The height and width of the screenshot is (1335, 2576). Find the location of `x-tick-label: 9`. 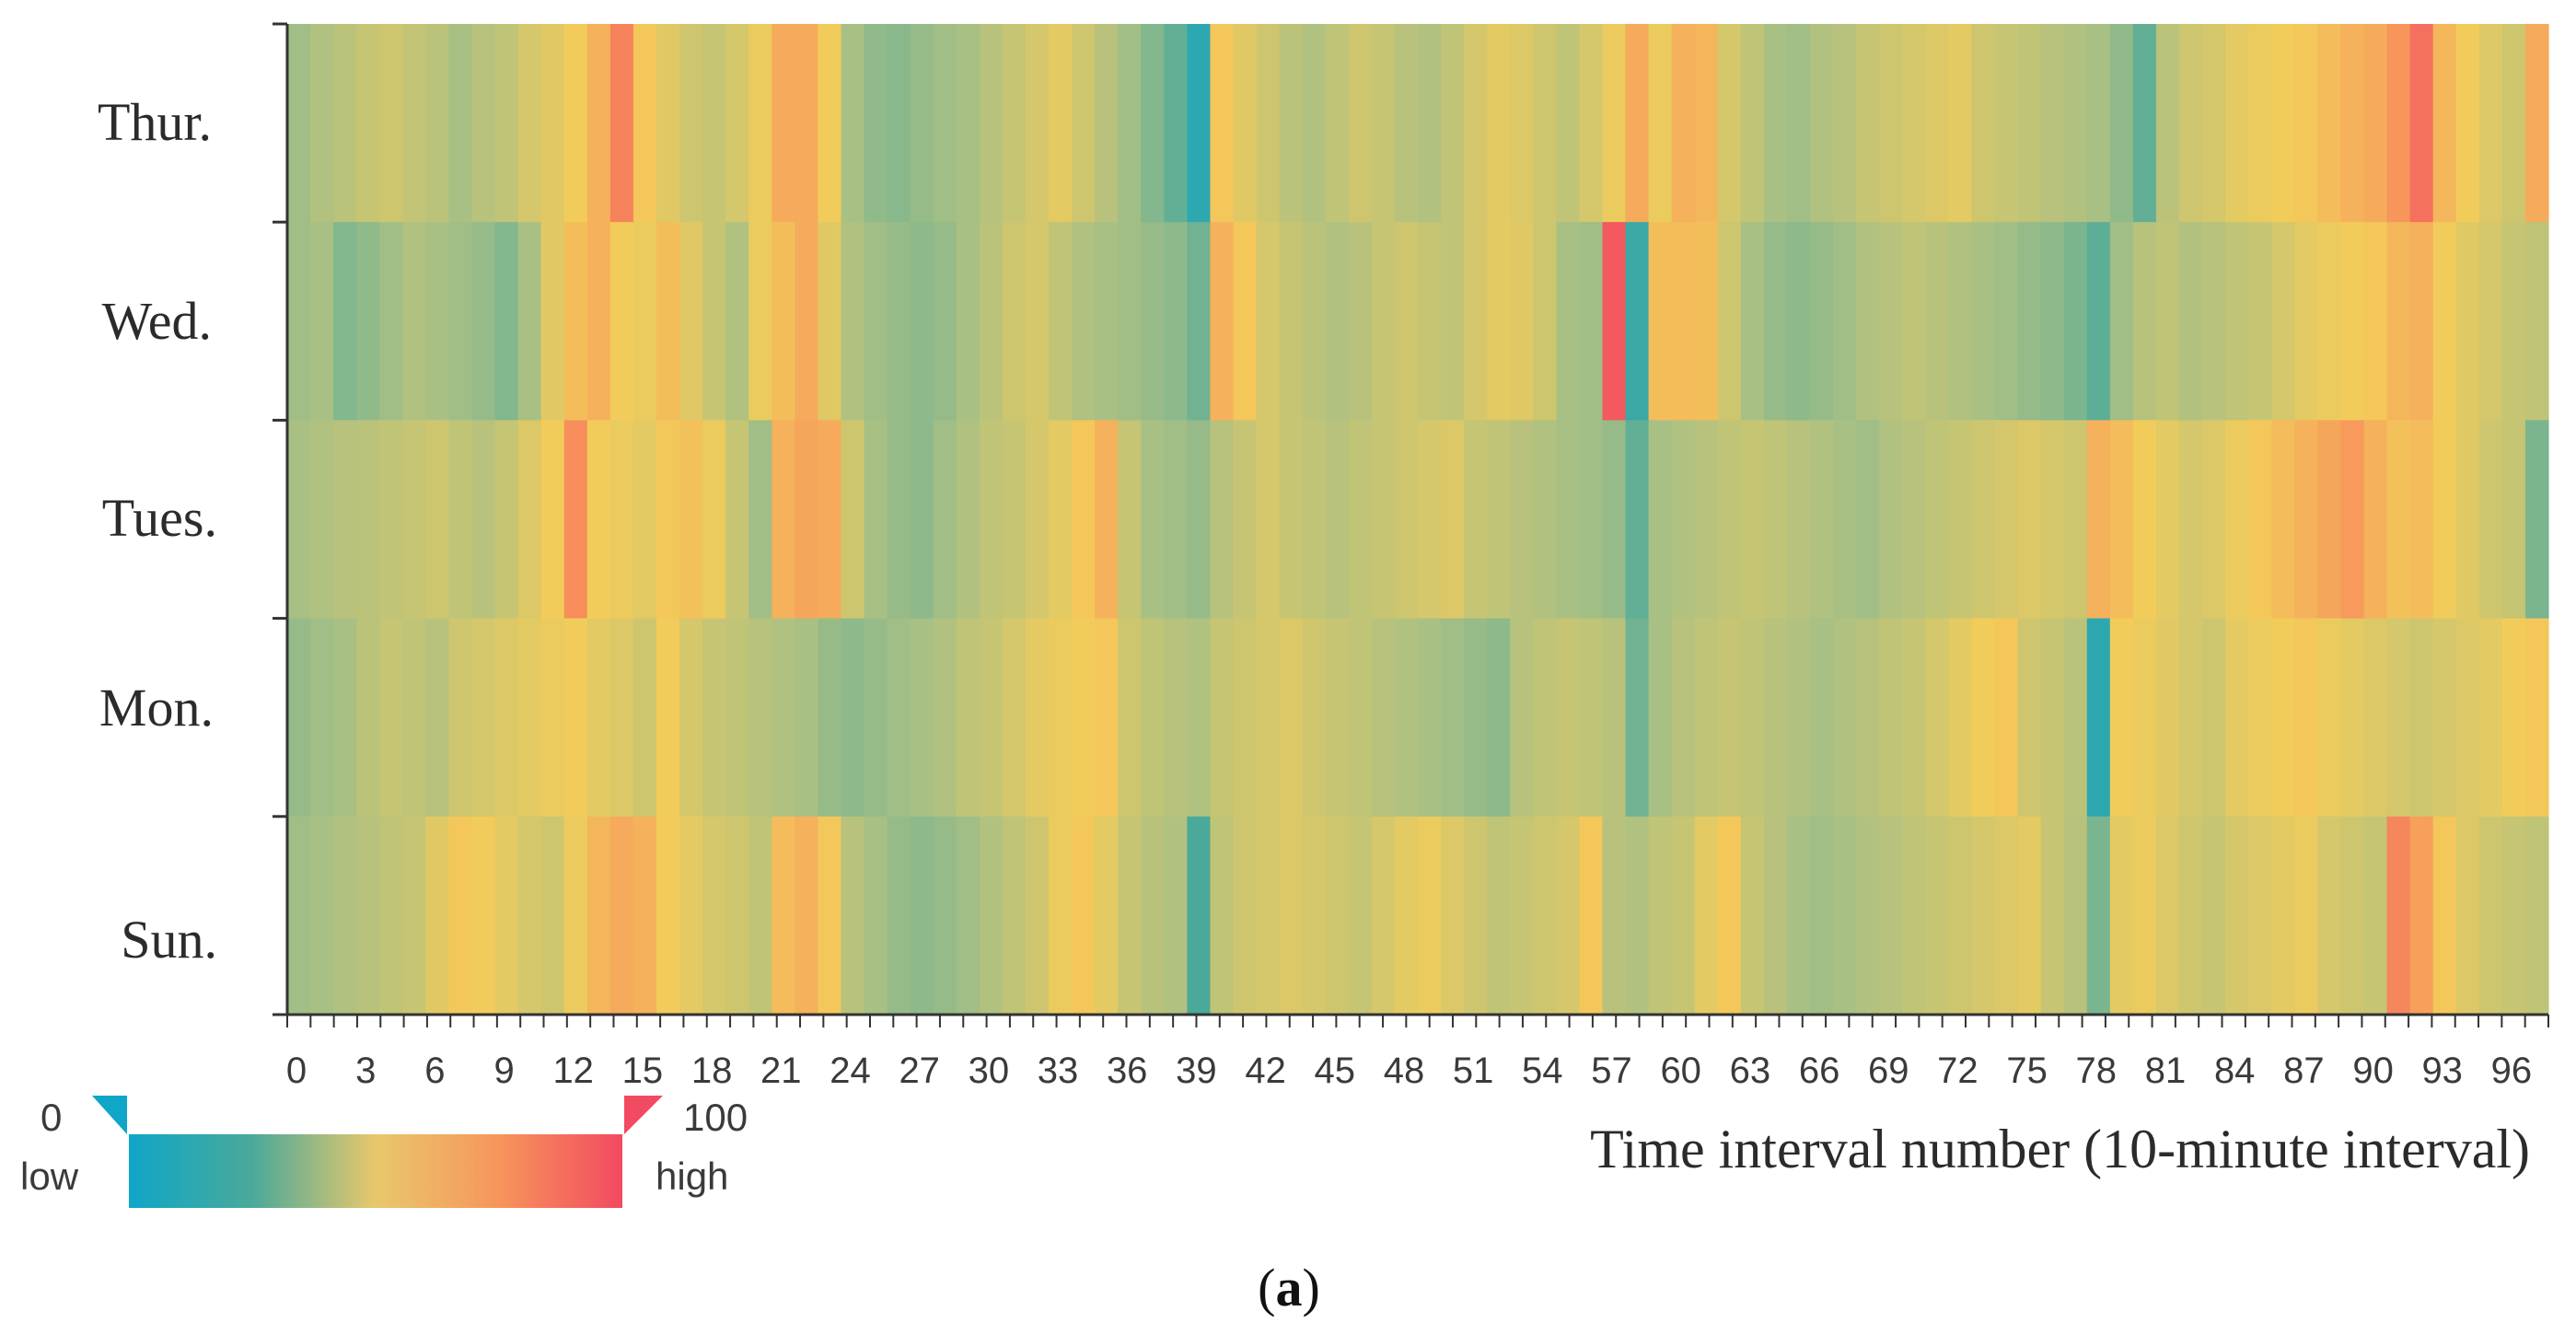

x-tick-label: 9 is located at coordinates (503, 1071).